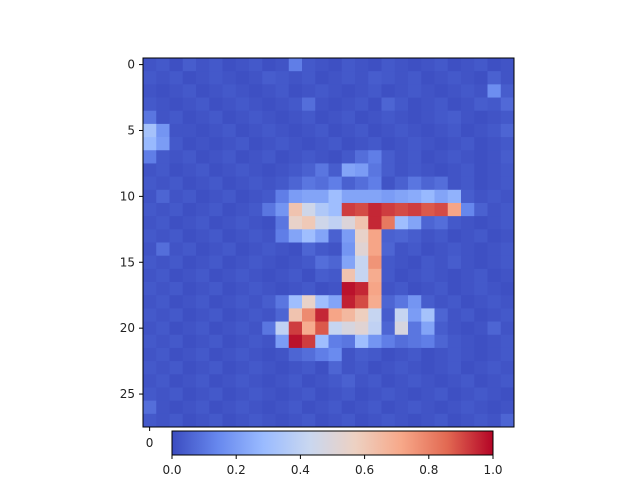  What do you see at coordinates (428, 470) in the screenshot?
I see `colorbar-tick-label: 0.8` at bounding box center [428, 470].